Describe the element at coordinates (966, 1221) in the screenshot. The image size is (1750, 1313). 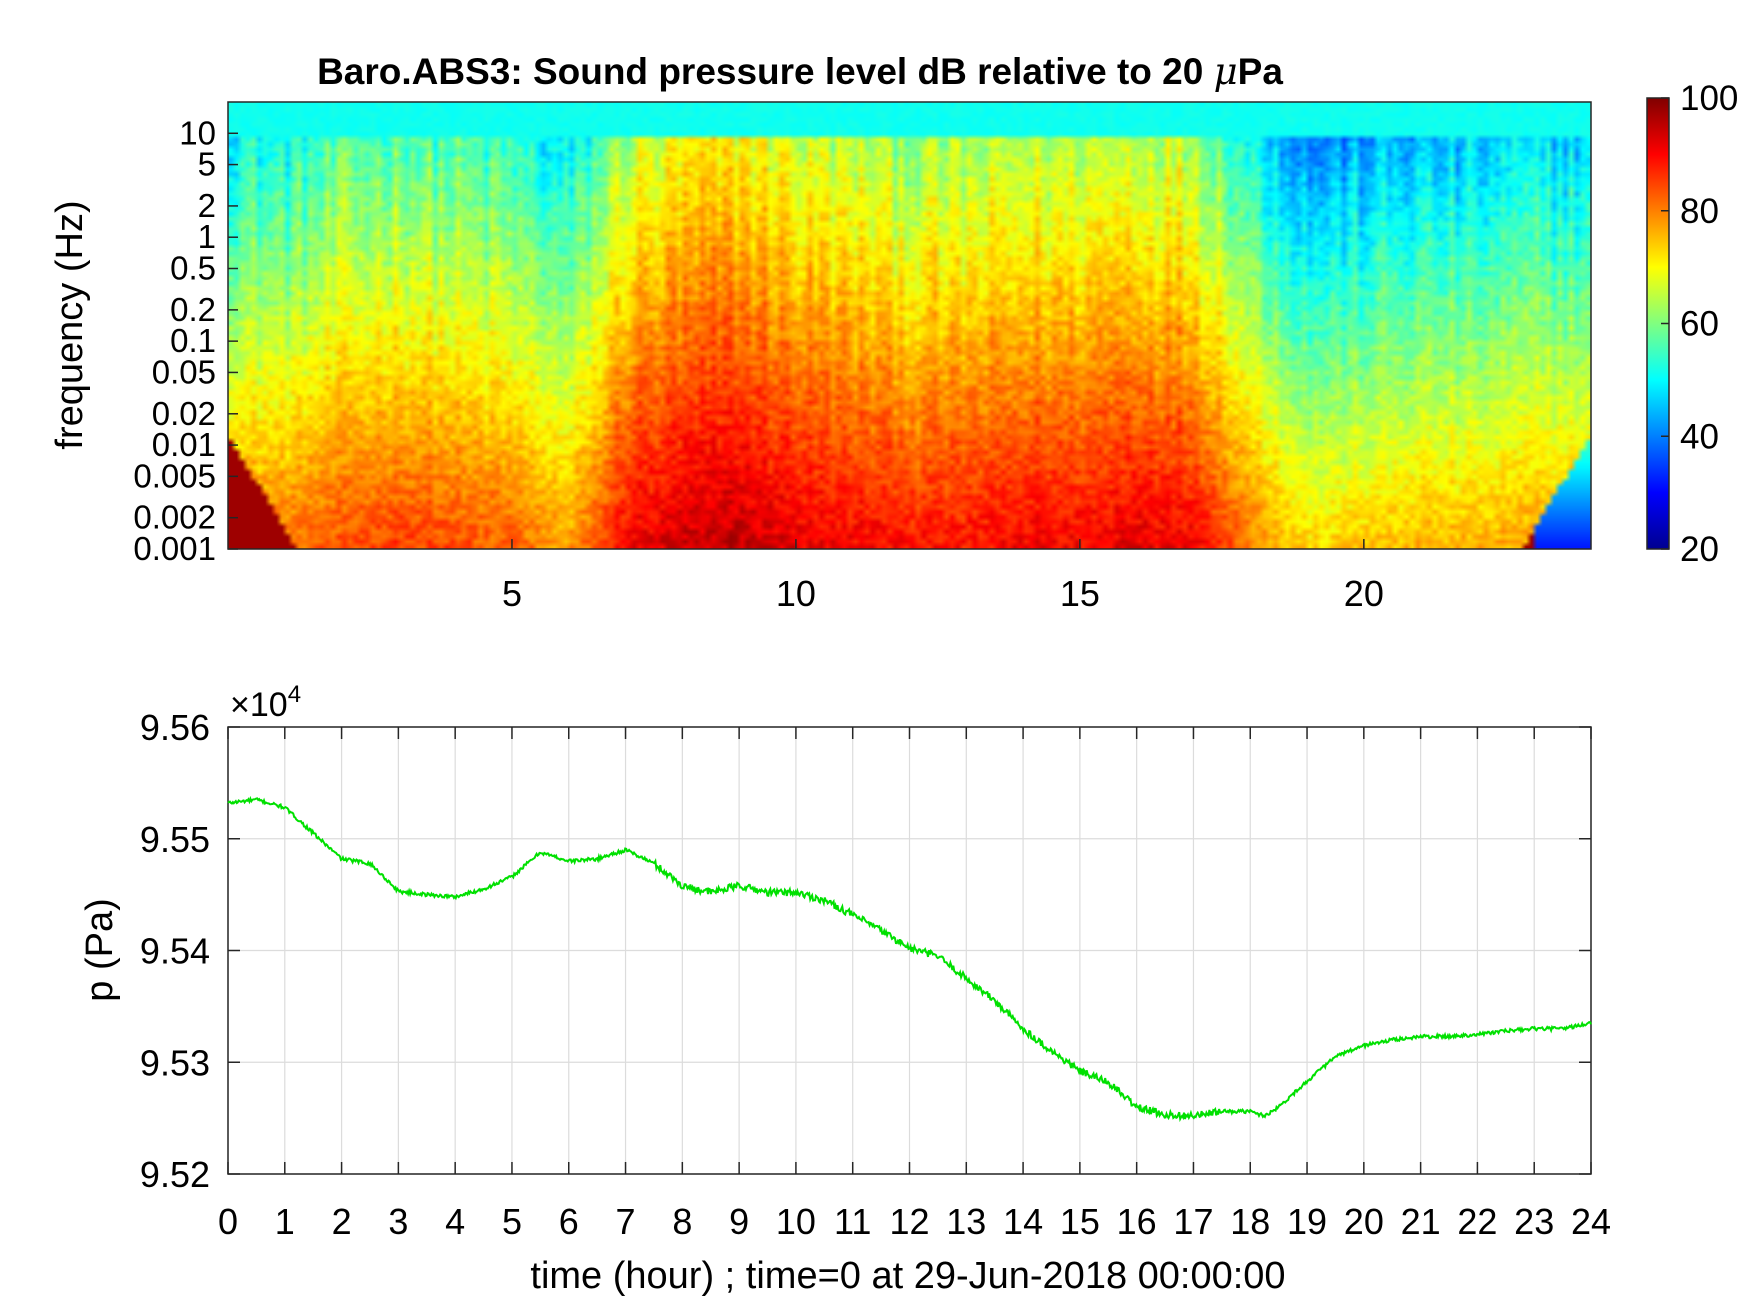
I see `pressure-x-tick-label: 13` at that location.